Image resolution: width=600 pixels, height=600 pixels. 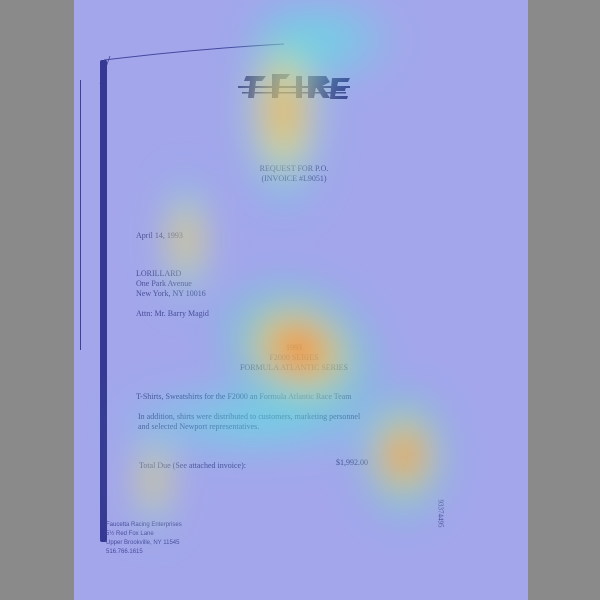 What do you see at coordinates (294, 347) in the screenshot?
I see `series-year: 1993` at bounding box center [294, 347].